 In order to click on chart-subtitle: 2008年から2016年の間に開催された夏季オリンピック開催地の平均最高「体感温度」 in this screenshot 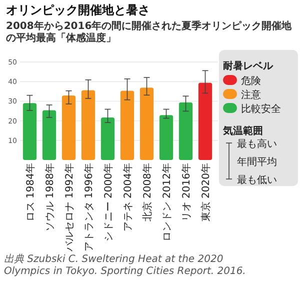, I will do `click(149, 32)`.